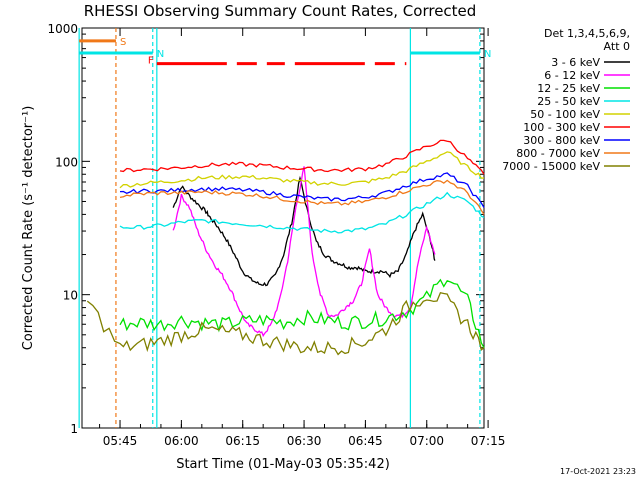 The width and height of the screenshot is (640, 480). Describe the element at coordinates (565, 114) in the screenshot. I see `legend-label: 50 - 100 keV` at that location.